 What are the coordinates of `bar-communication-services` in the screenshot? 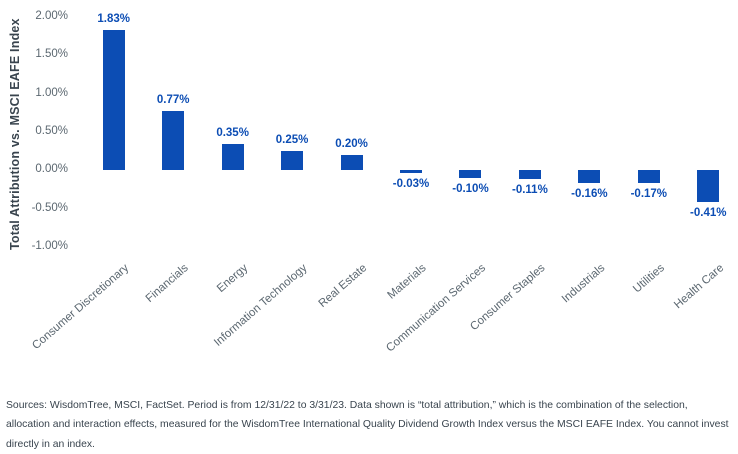 It's located at (470, 174).